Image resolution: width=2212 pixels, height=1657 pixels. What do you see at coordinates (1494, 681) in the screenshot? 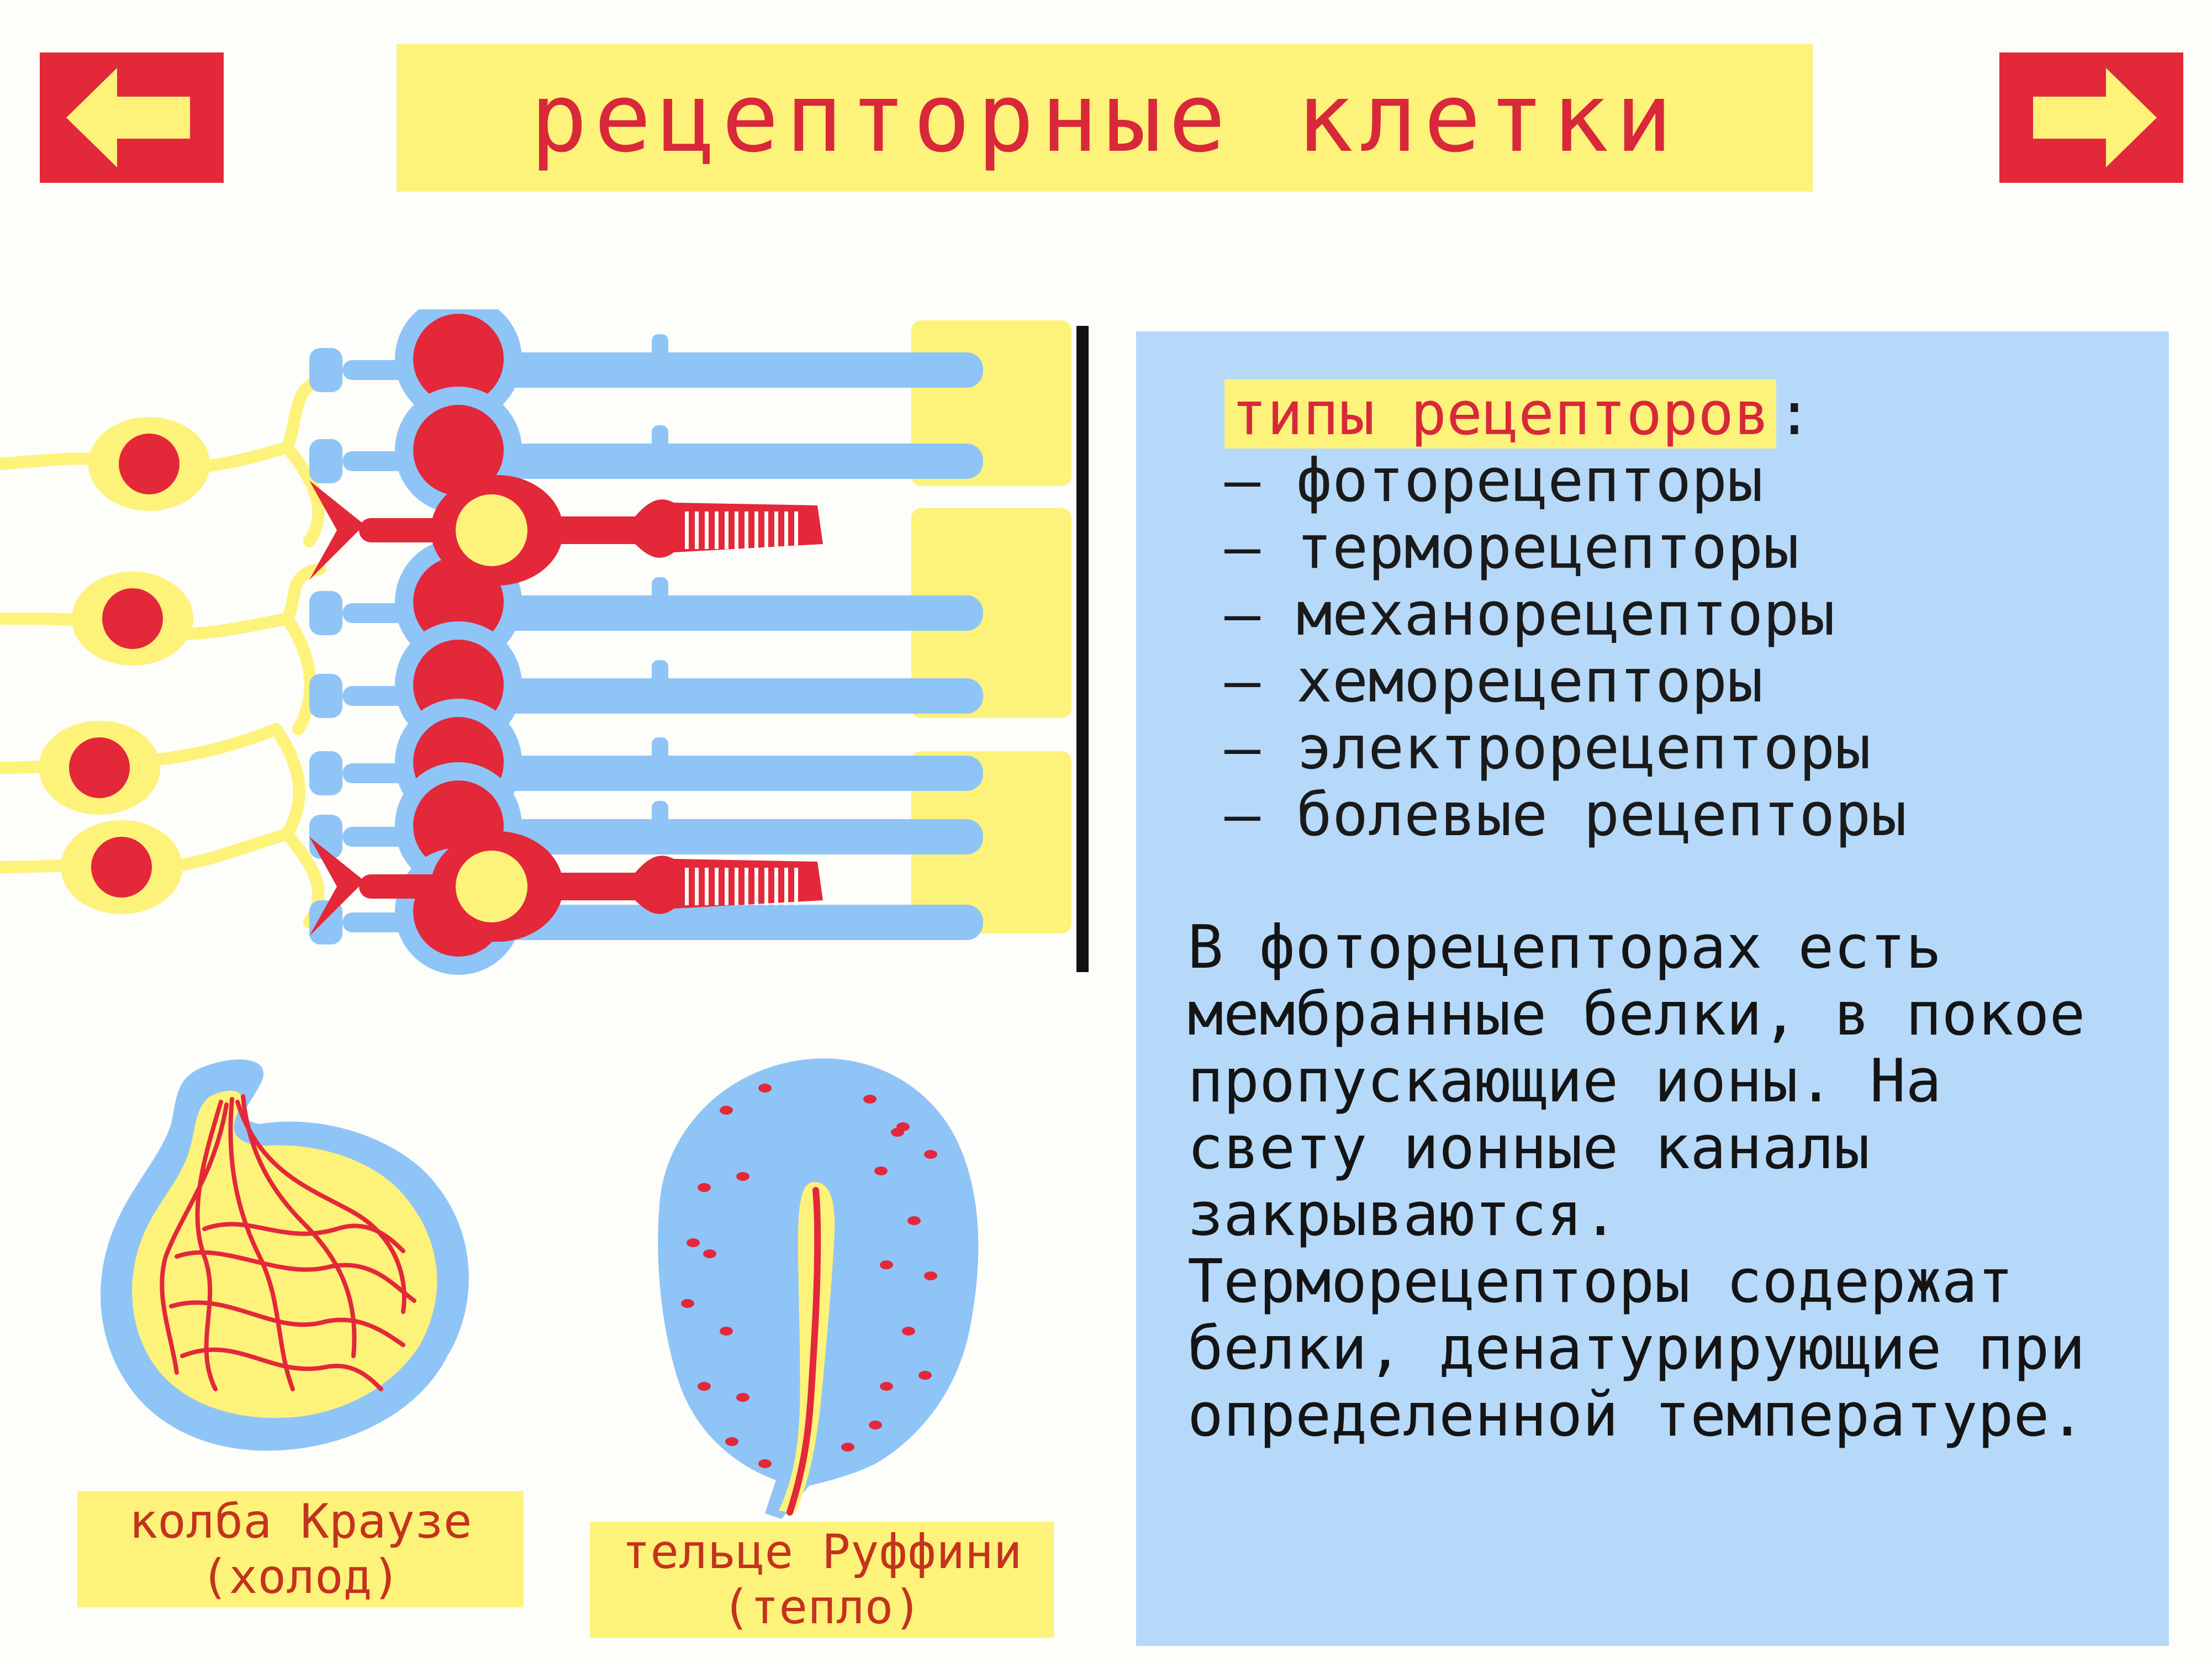
I see `list-item: – хеморецепторы` at bounding box center [1494, 681].